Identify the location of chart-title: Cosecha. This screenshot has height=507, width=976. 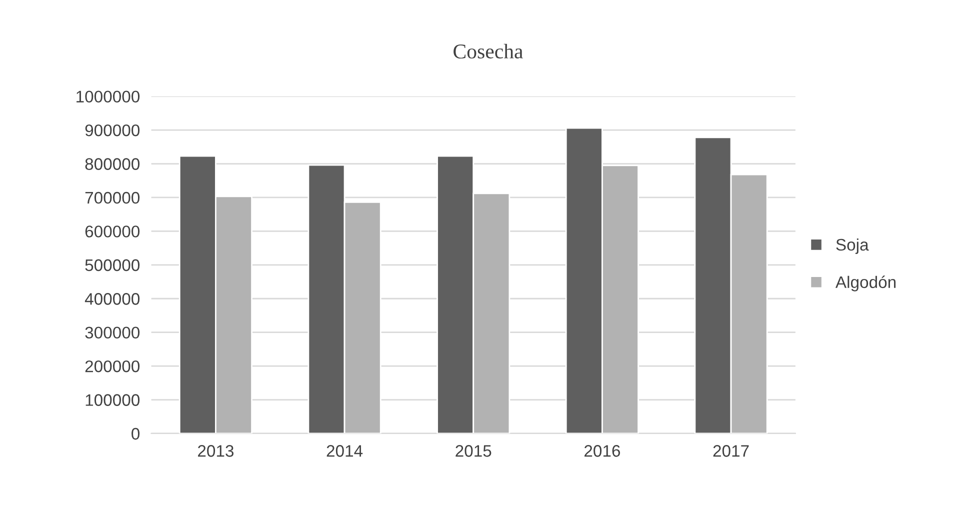
(488, 51).